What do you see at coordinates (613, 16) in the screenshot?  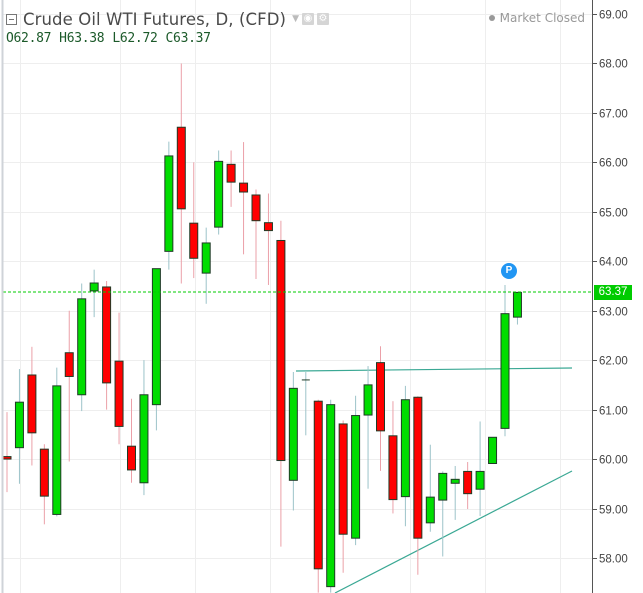 I see `price-tick-label: 69.00` at bounding box center [613, 16].